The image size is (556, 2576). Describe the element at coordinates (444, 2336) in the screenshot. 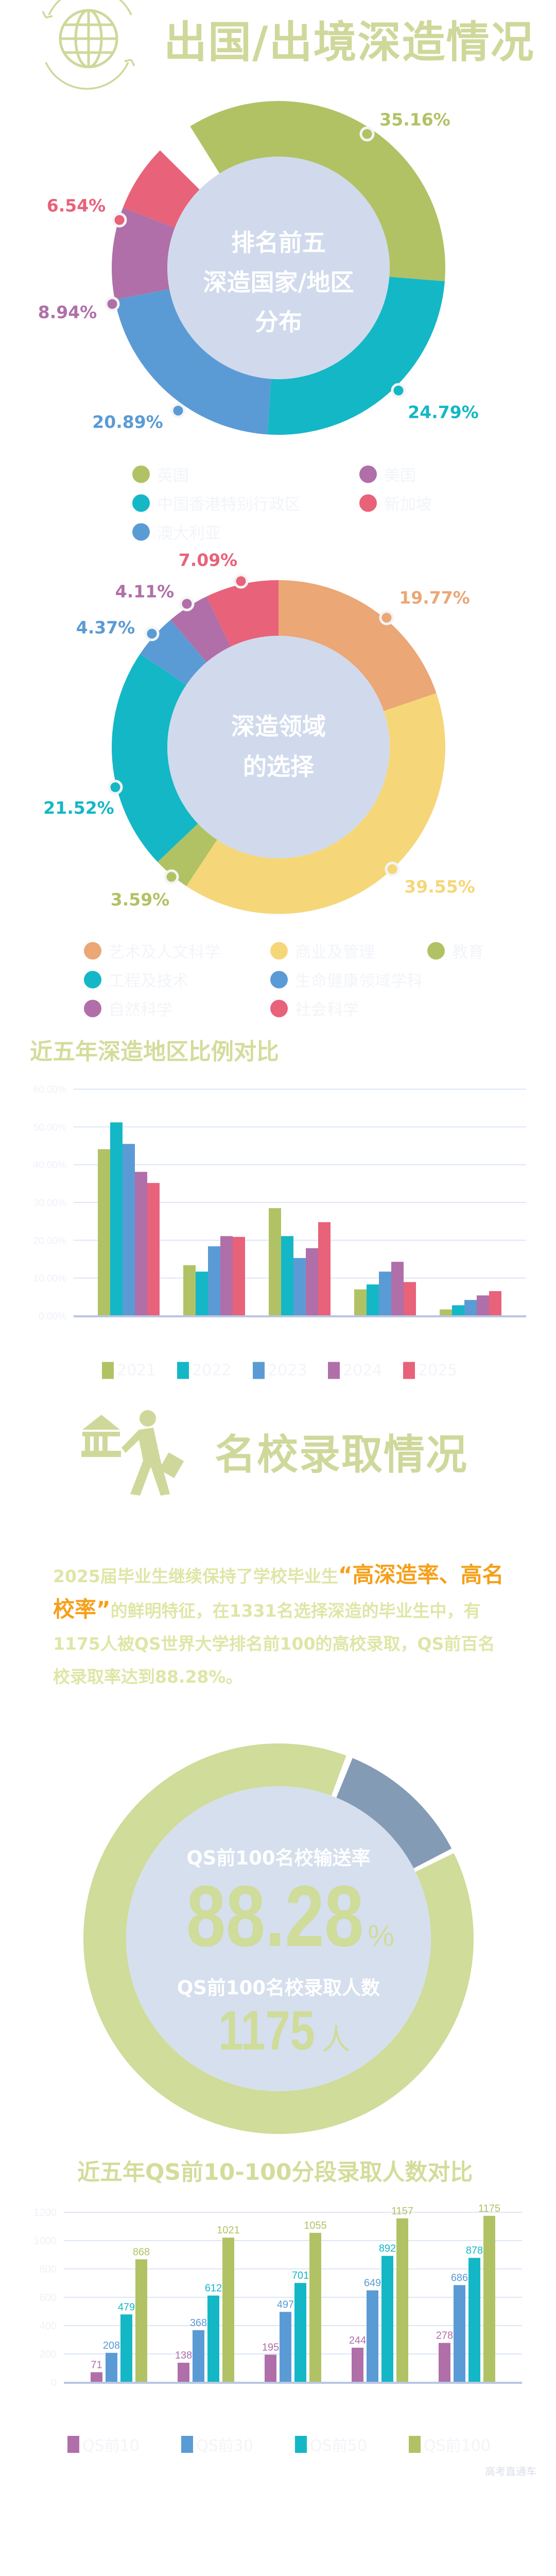

I see `bar-value-label: 278` at that location.